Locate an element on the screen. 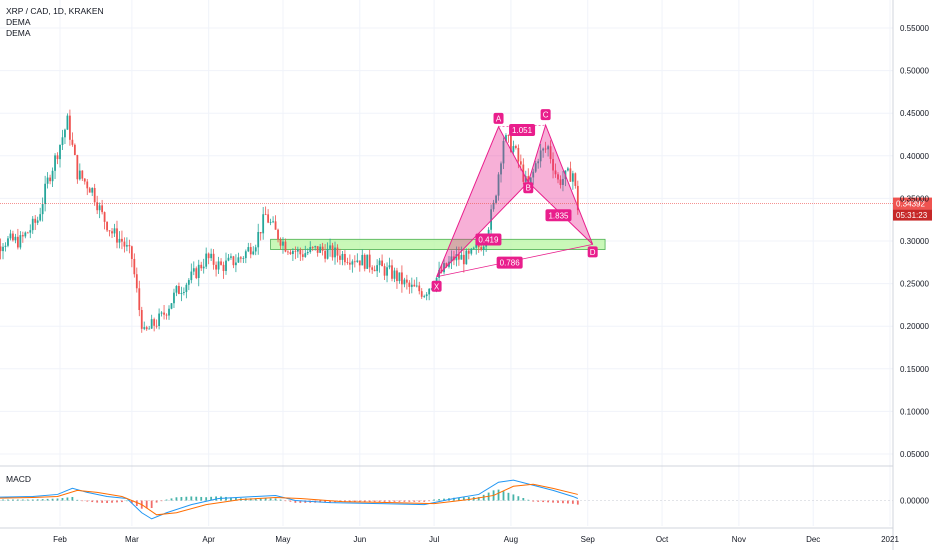  price-tick-label: 0.35000 is located at coordinates (914, 198).